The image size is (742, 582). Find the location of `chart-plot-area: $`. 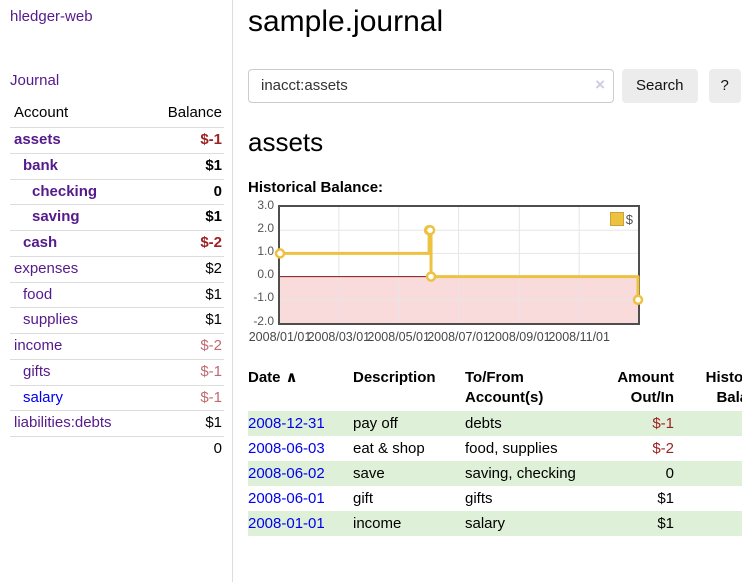

chart-plot-area: $ is located at coordinates (459, 264).